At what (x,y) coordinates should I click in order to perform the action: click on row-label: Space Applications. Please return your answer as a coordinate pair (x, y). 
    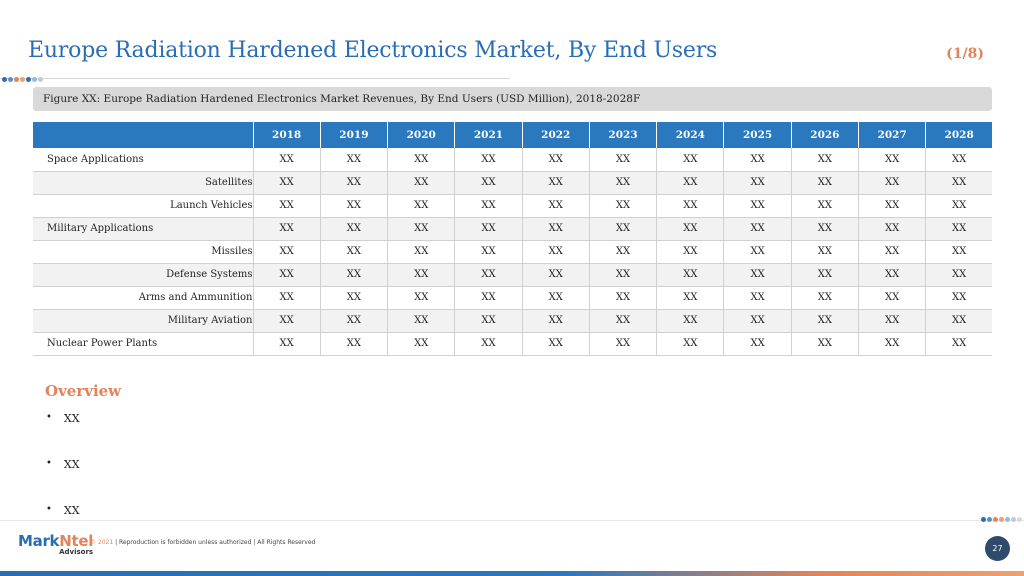
    Looking at the image, I should click on (143, 160).